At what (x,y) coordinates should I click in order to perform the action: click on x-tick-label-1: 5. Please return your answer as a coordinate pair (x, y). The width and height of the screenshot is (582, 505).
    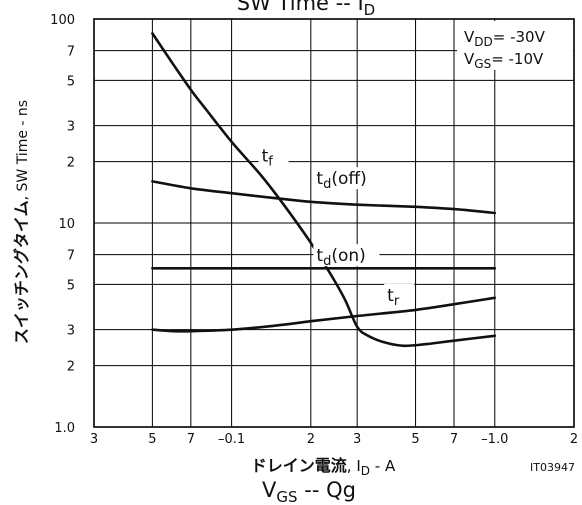
    Looking at the image, I should click on (152, 439).